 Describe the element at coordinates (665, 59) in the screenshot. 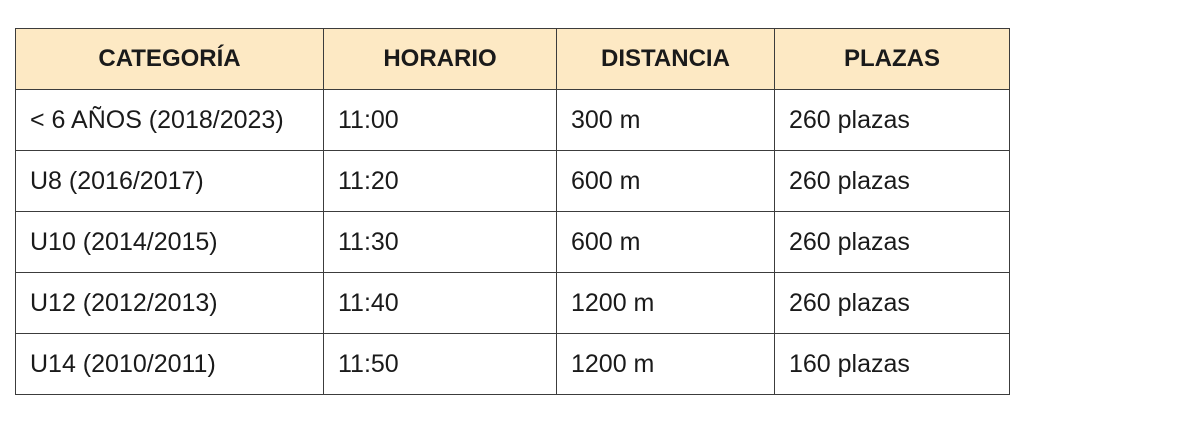

I see `header-distancia: DISTANCIA` at that location.